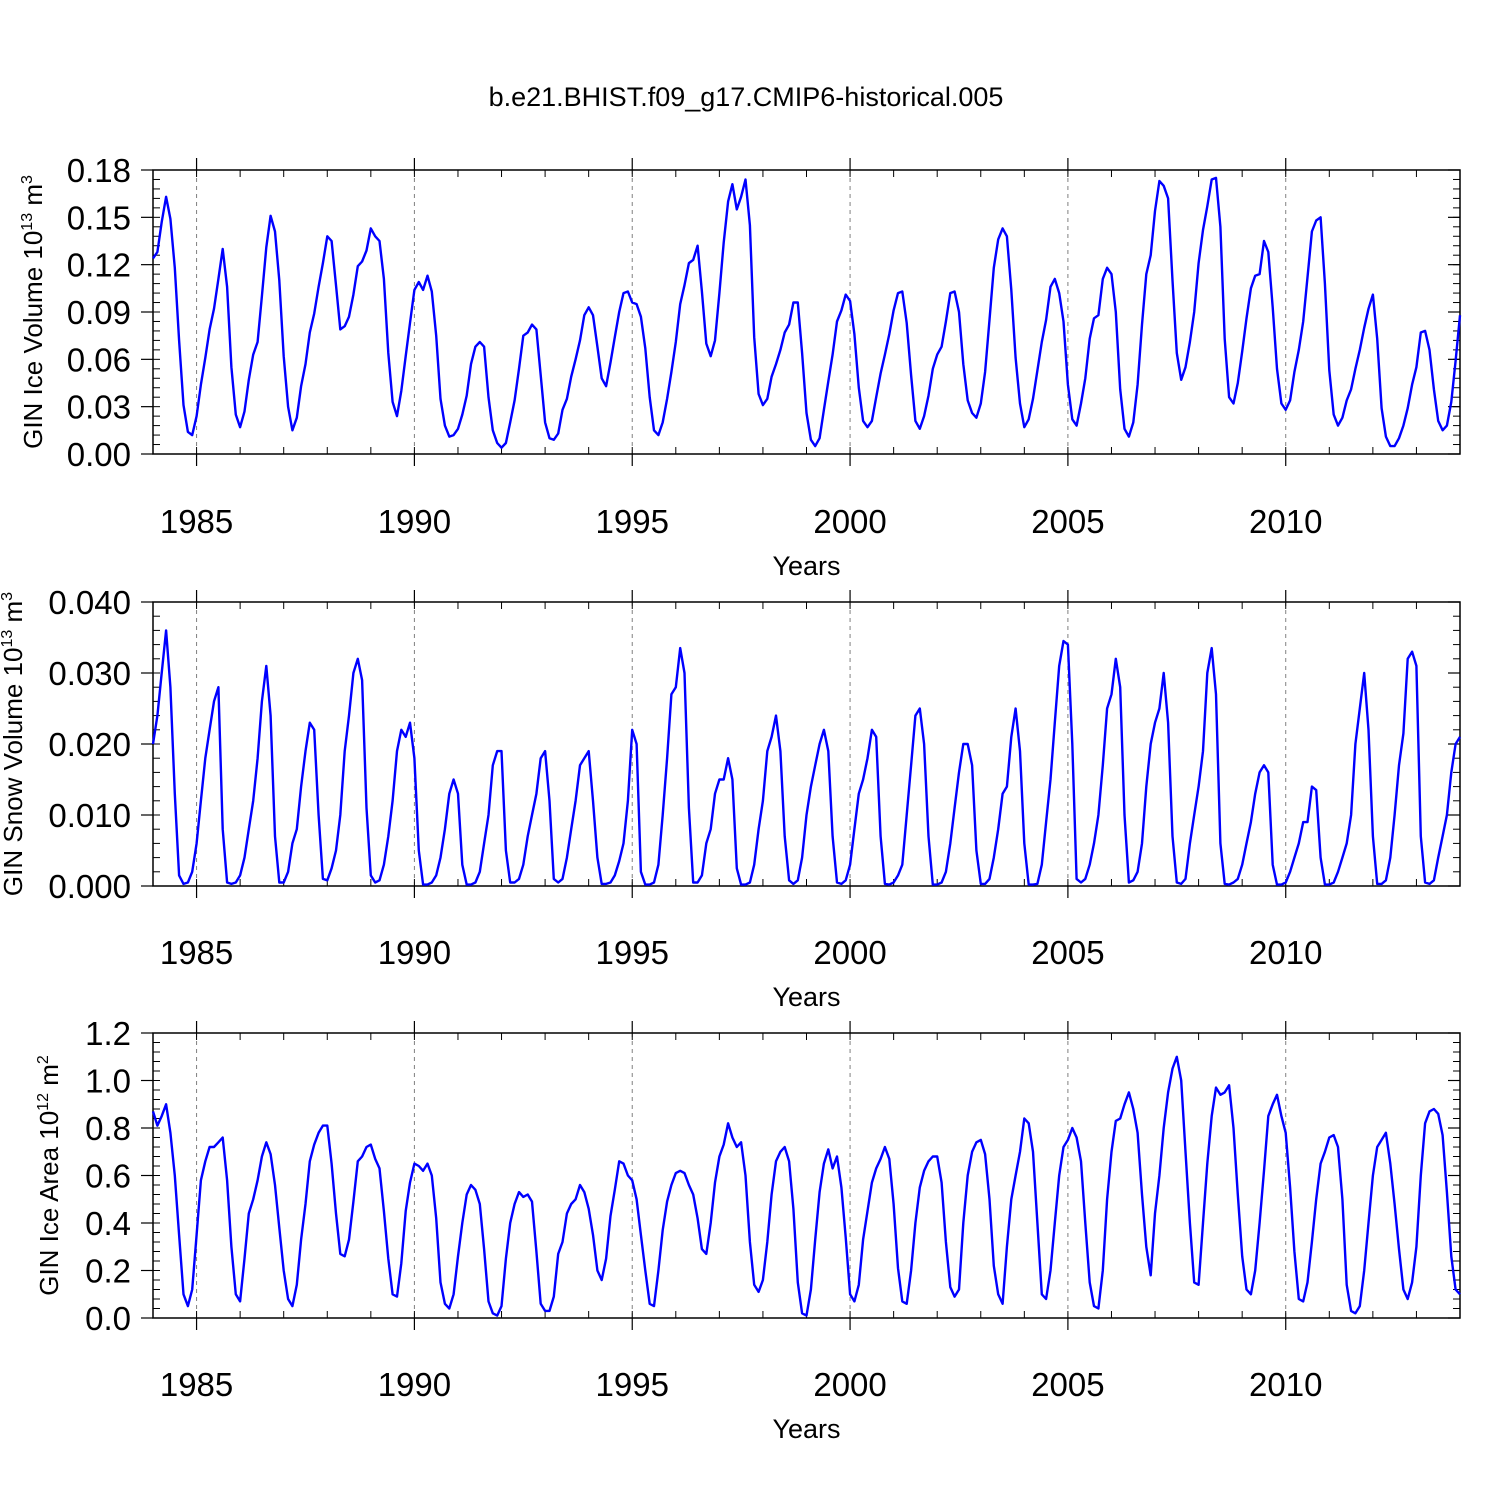  What do you see at coordinates (33, 340) in the screenshot?
I see `y-axis-label-ylabel-main: GIN Ice Volume 10` at bounding box center [33, 340].